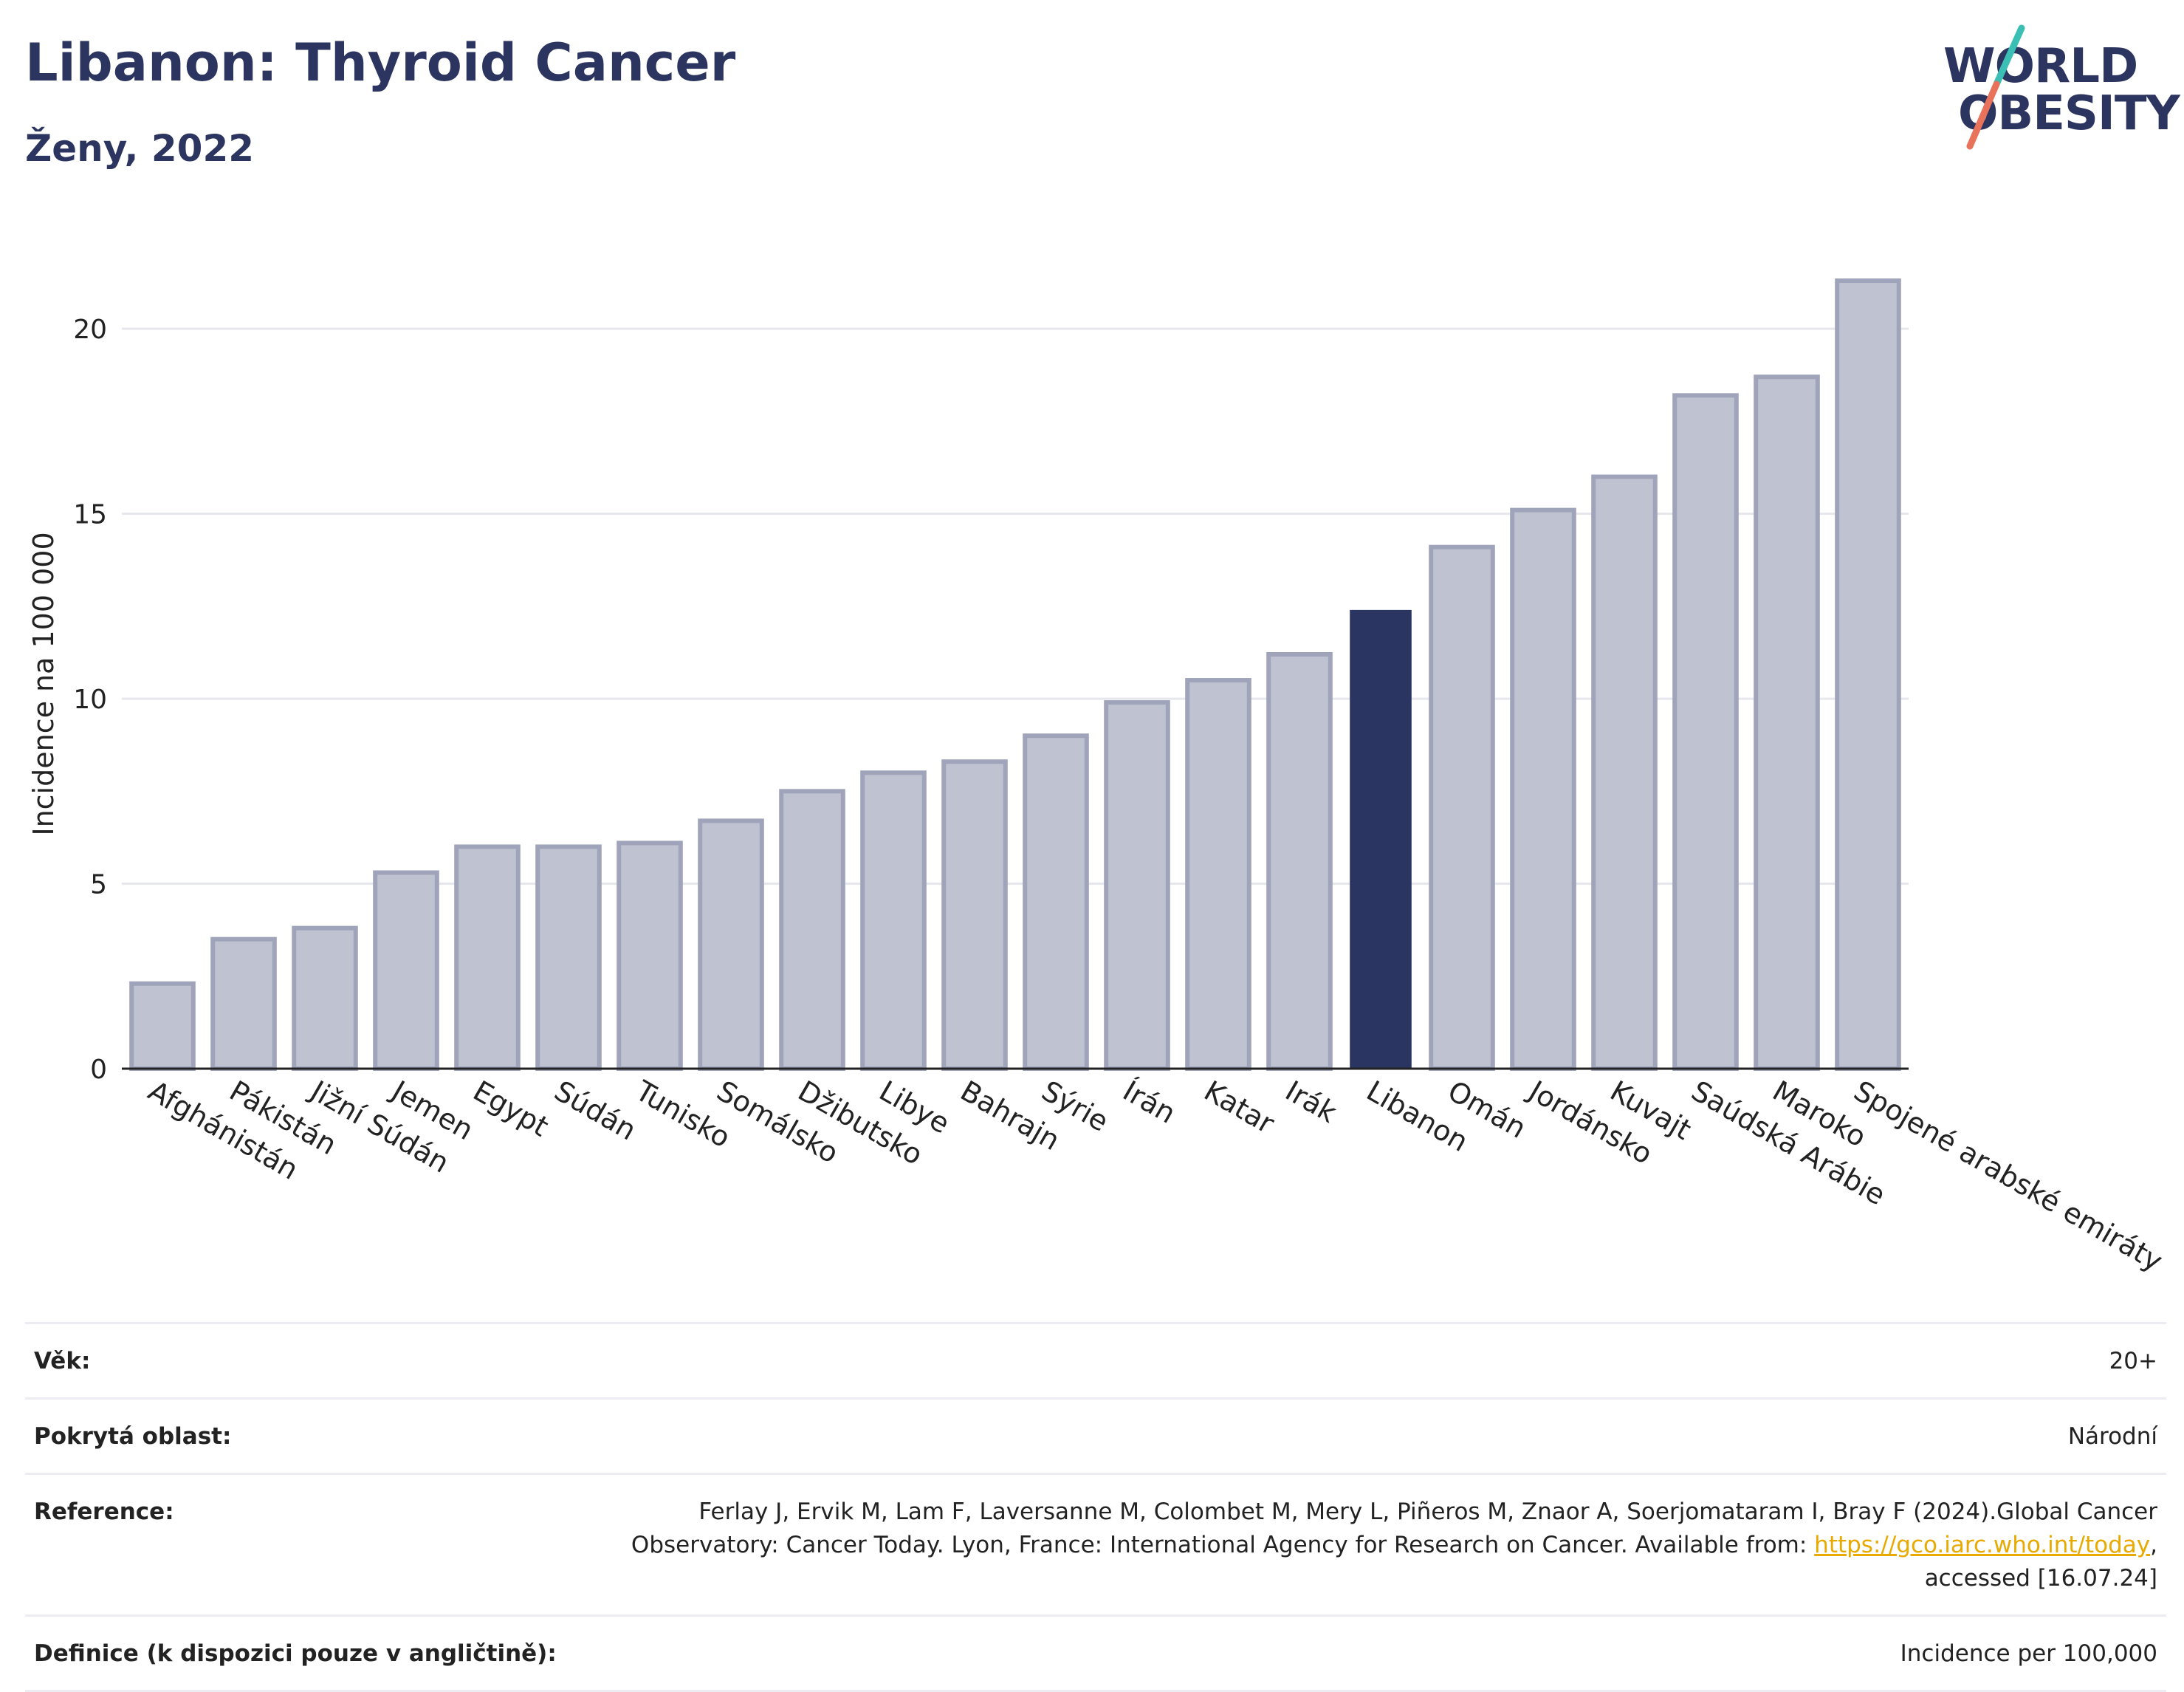  Describe the element at coordinates (90, 515) in the screenshot. I see `y-tick-label: 15` at that location.